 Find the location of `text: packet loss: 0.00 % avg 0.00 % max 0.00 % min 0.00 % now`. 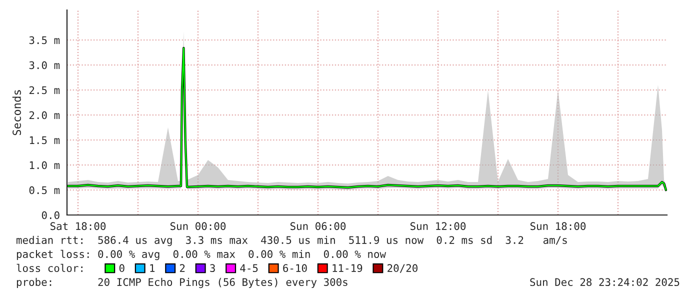

text: packet loss: 0.00 % avg 0.00 % max 0.00 % min 0.00 % now is located at coordinates (201, 255).